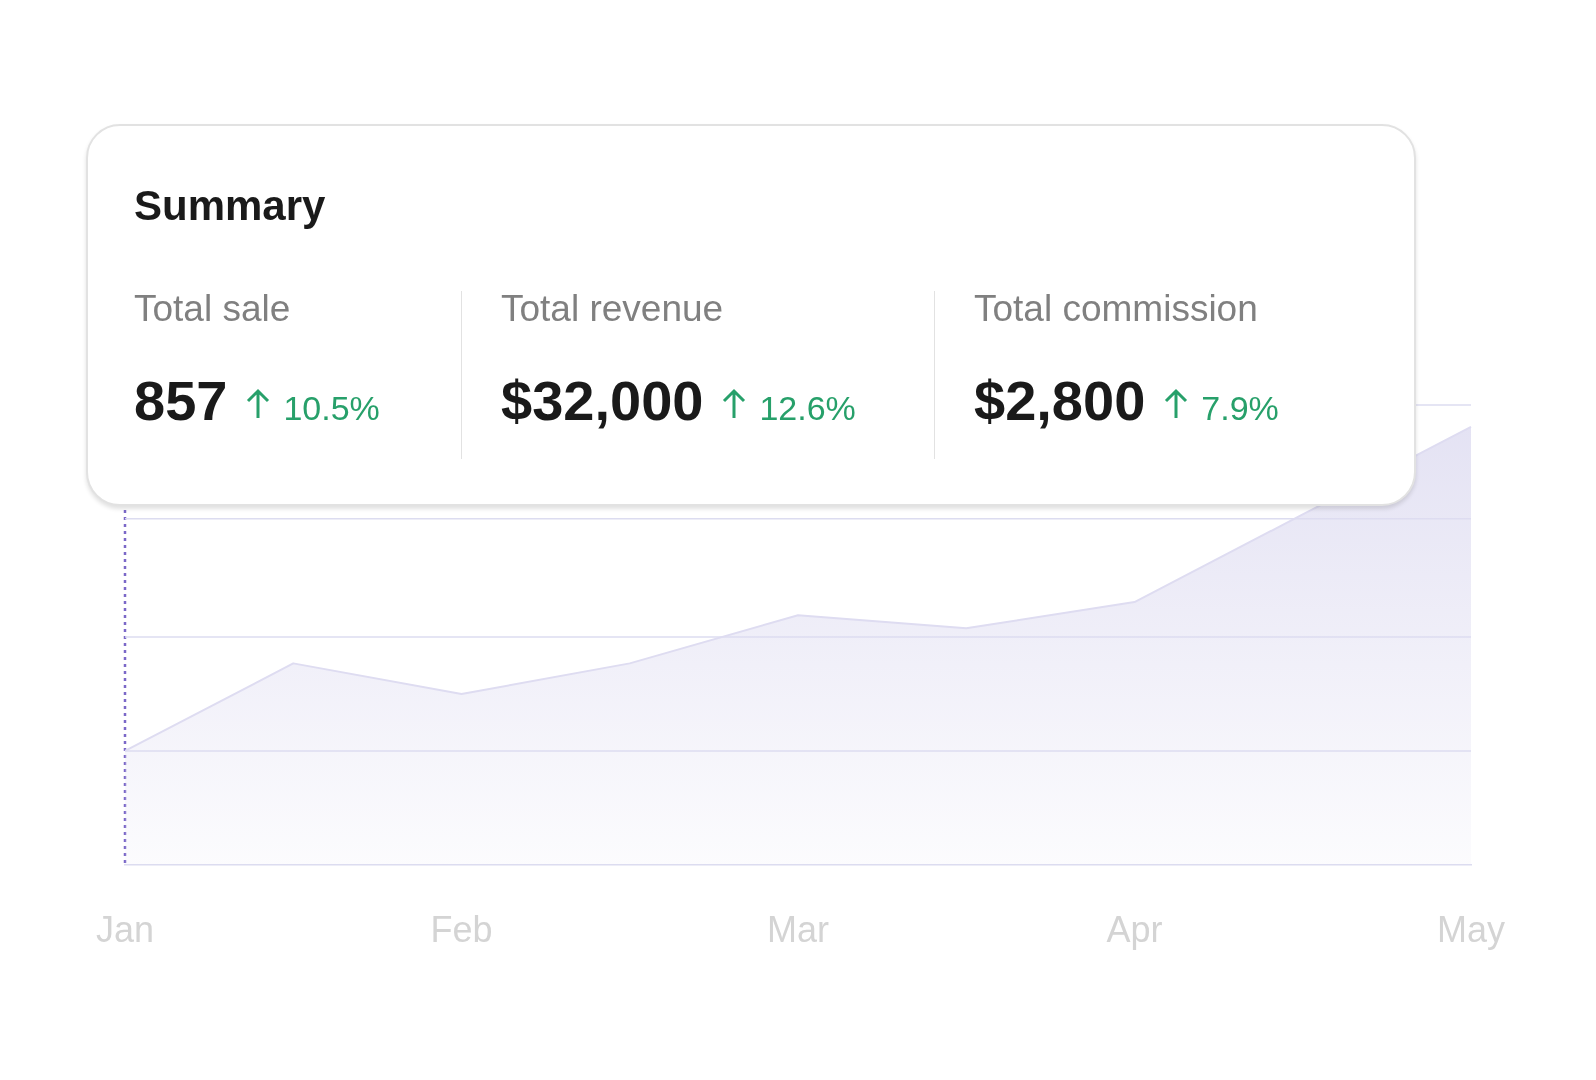 This screenshot has width=1596, height=1080. Describe the element at coordinates (1116, 309) in the screenshot. I see `text: Total commission` at that location.